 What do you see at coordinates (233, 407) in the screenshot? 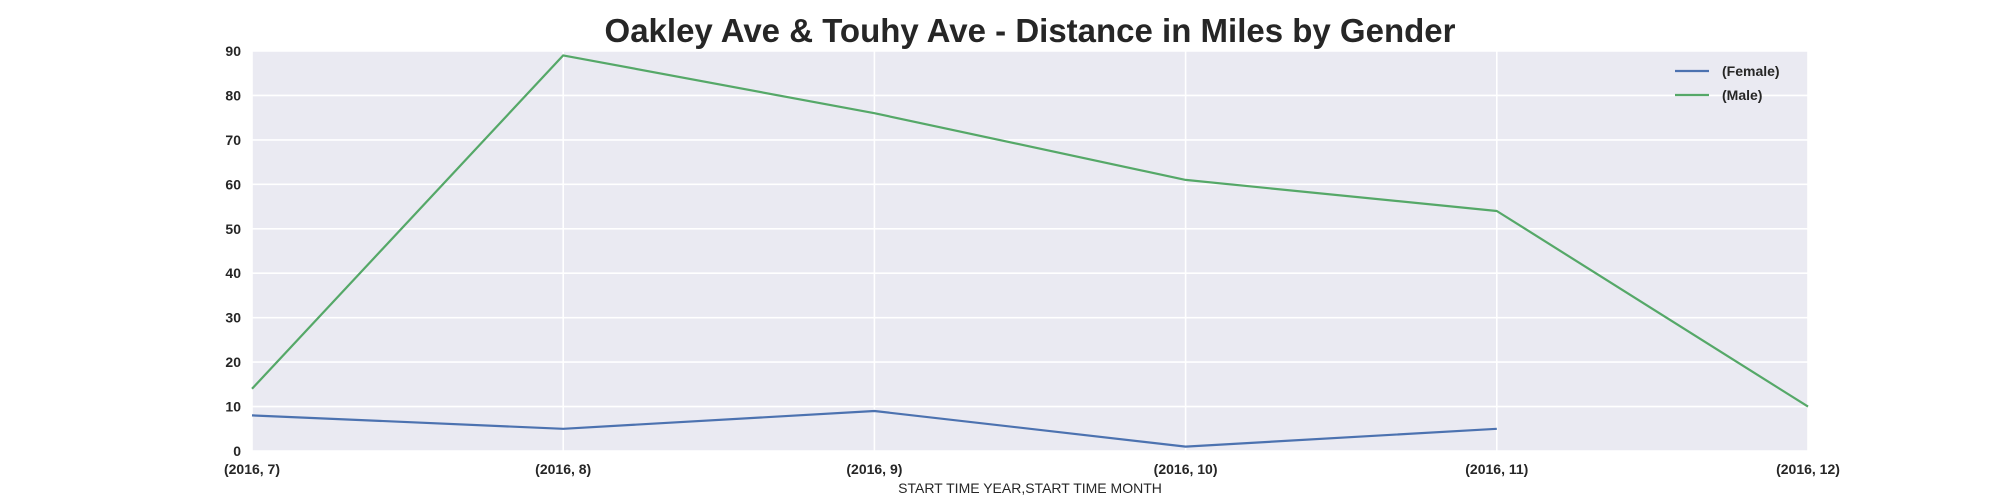
I see `y-tick-label: 10` at bounding box center [233, 407].